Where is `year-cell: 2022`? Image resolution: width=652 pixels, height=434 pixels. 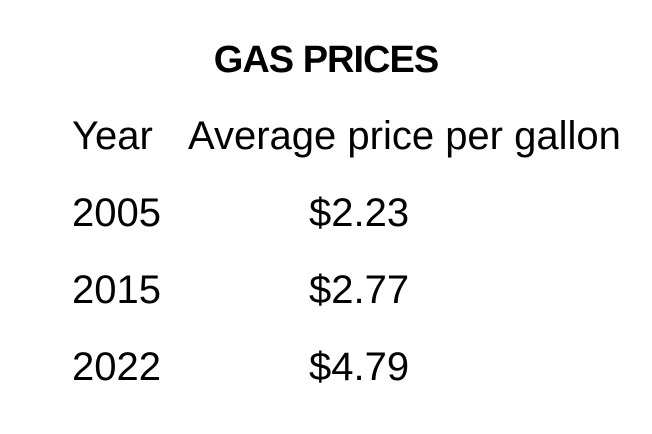
year-cell: 2022 is located at coordinates (116, 367).